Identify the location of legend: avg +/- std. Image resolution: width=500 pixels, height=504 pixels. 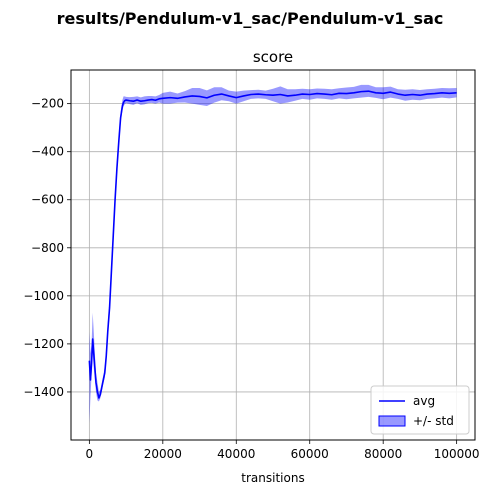
(420, 410).